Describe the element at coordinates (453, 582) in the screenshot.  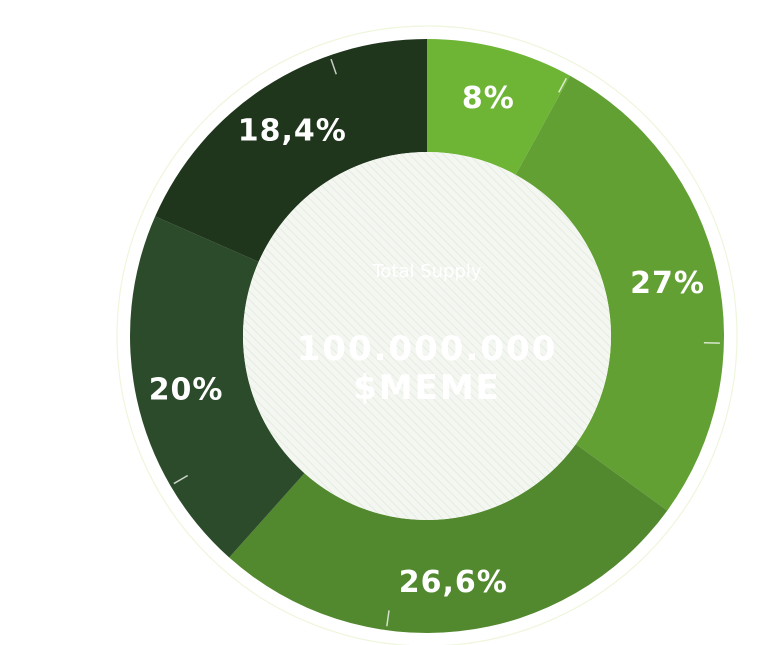
I see `slice-label-3: 26,6%` at that location.